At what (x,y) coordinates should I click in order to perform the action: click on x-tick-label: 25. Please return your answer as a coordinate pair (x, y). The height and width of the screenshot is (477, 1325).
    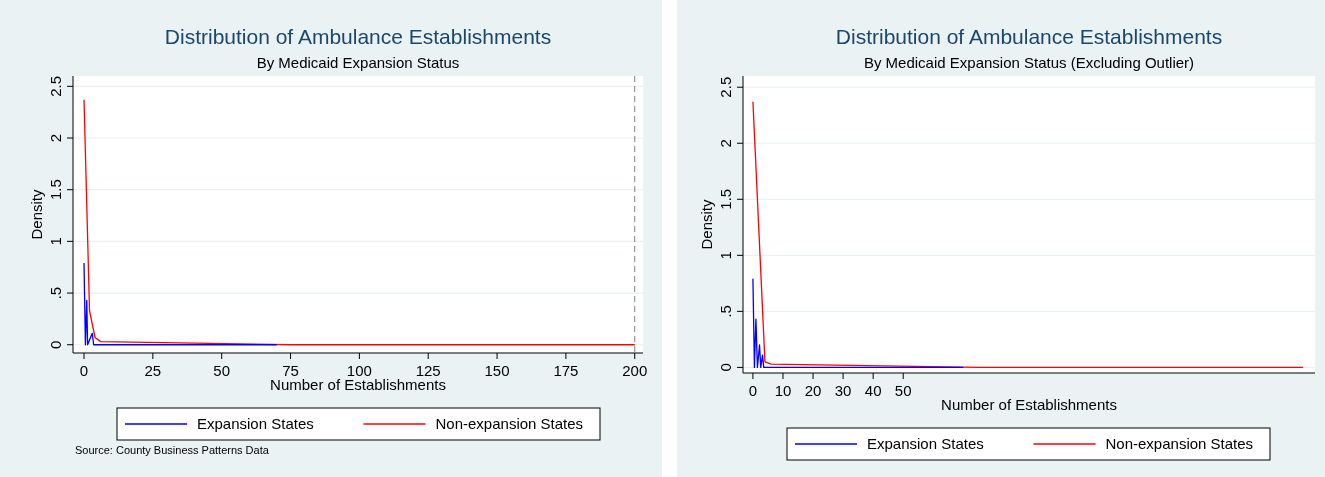
    Looking at the image, I should click on (153, 370).